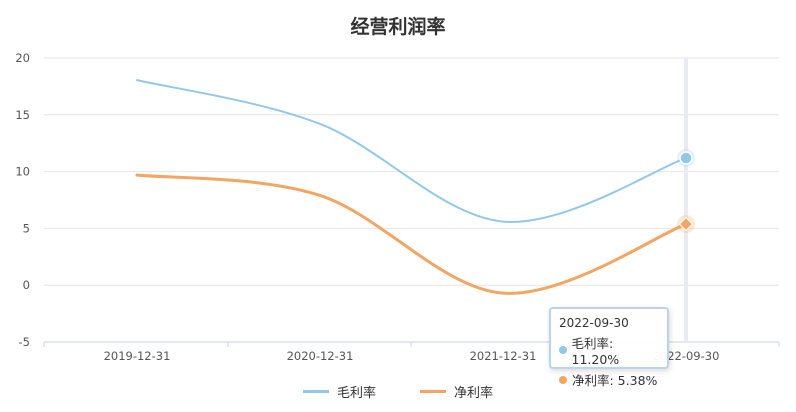  Describe the element at coordinates (595, 351) in the screenshot. I see `tooltip-gross-value: 毛利率: 11.20%` at that location.